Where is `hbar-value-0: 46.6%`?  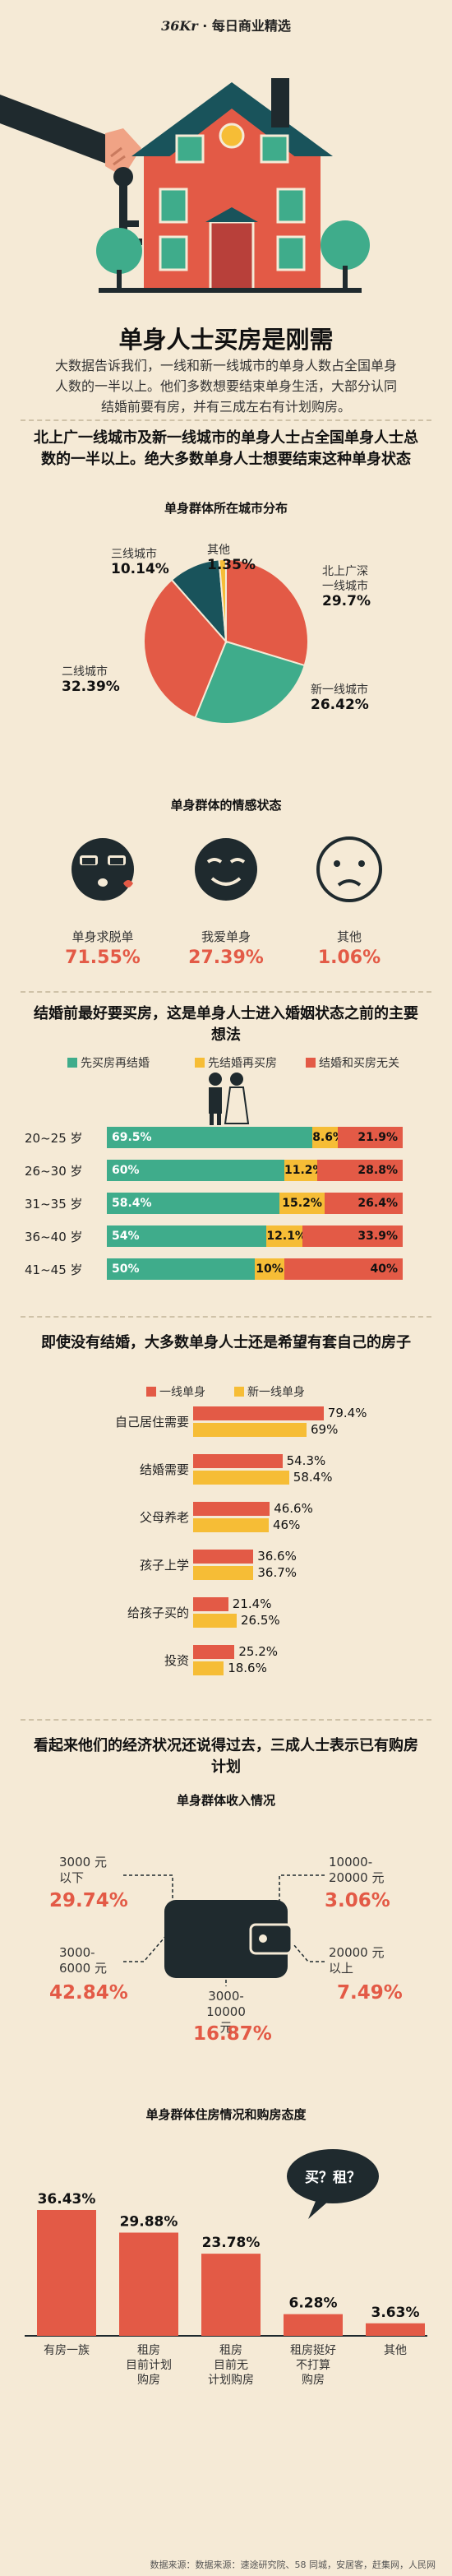 hbar-value-0: 46.6% is located at coordinates (293, 1509).